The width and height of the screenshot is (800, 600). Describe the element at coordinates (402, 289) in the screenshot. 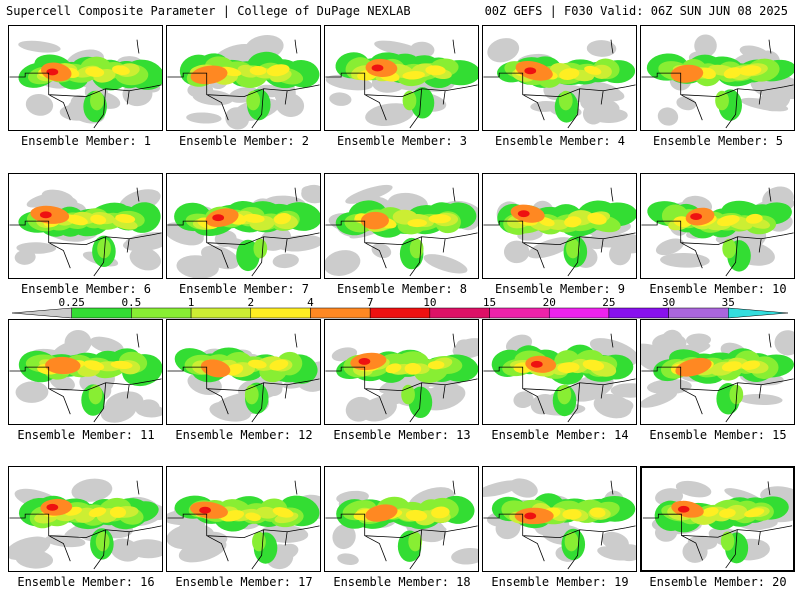

I see `ensemble-member-label: Ensemble Member: 8` at that location.